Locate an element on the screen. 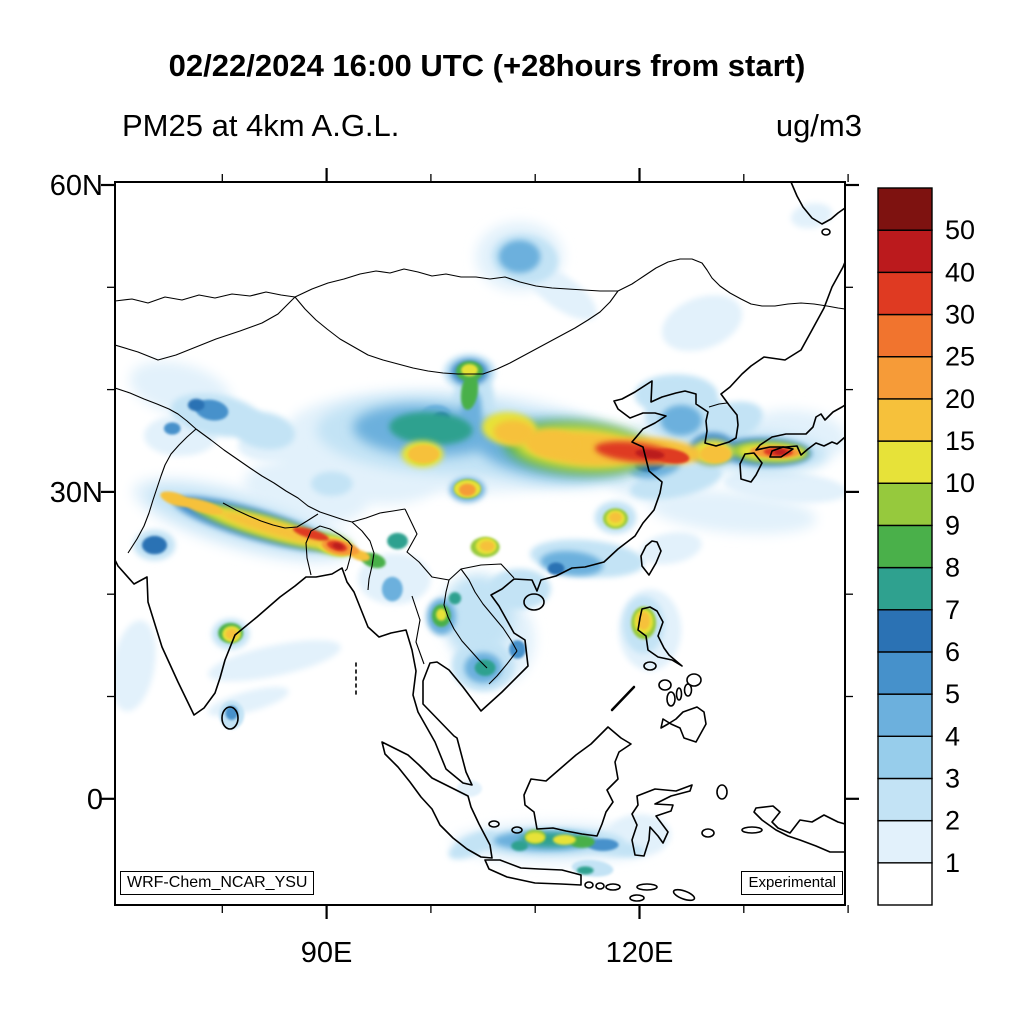  subtitle-row: PM25 at 4km A.G.L. ug/m3 is located at coordinates (492, 126).